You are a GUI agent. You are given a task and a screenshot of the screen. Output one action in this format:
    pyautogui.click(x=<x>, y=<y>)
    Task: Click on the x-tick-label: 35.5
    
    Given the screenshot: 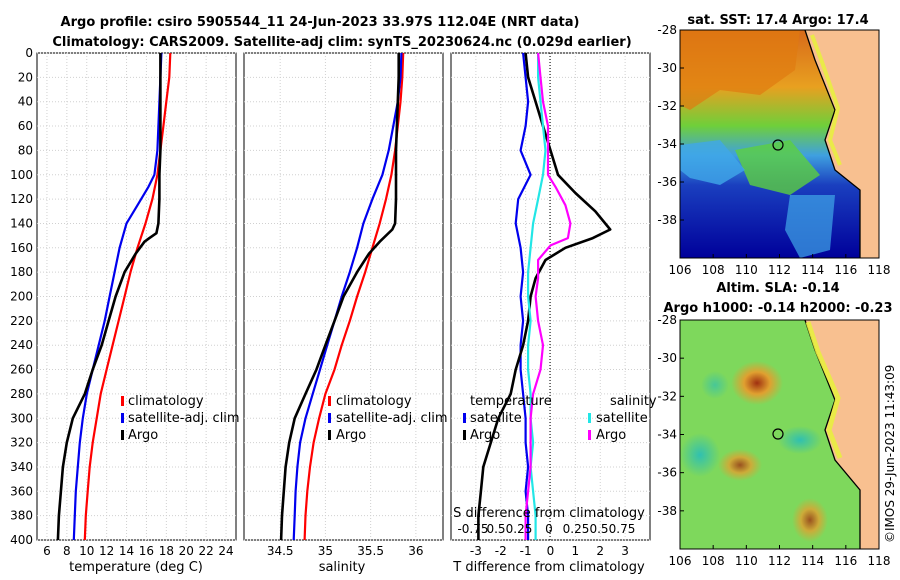 What is the action you would take?
    pyautogui.click(x=370, y=551)
    